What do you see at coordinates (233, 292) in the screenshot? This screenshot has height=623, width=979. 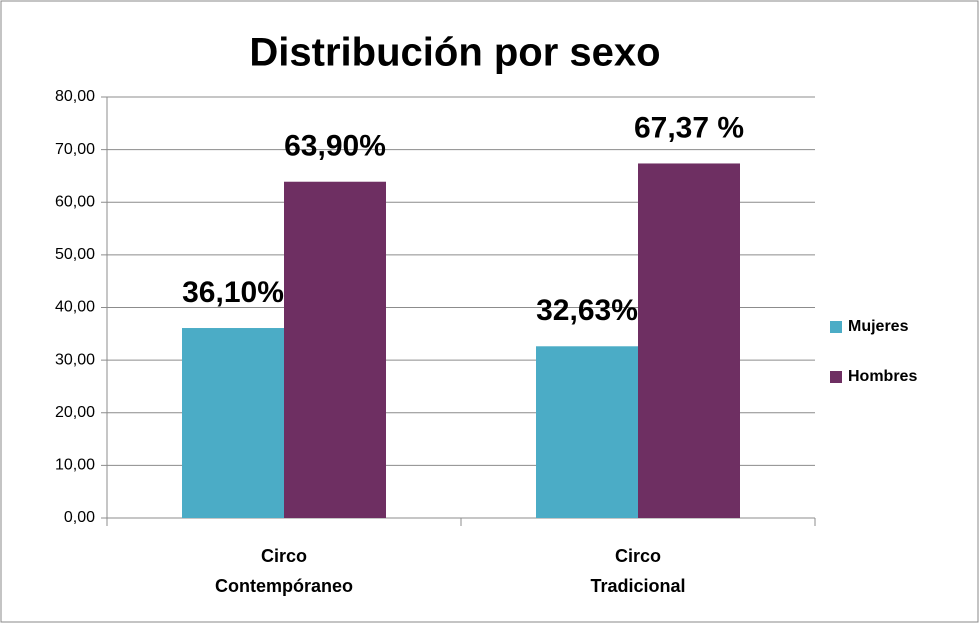 I see `value-label: 36,10%` at bounding box center [233, 292].